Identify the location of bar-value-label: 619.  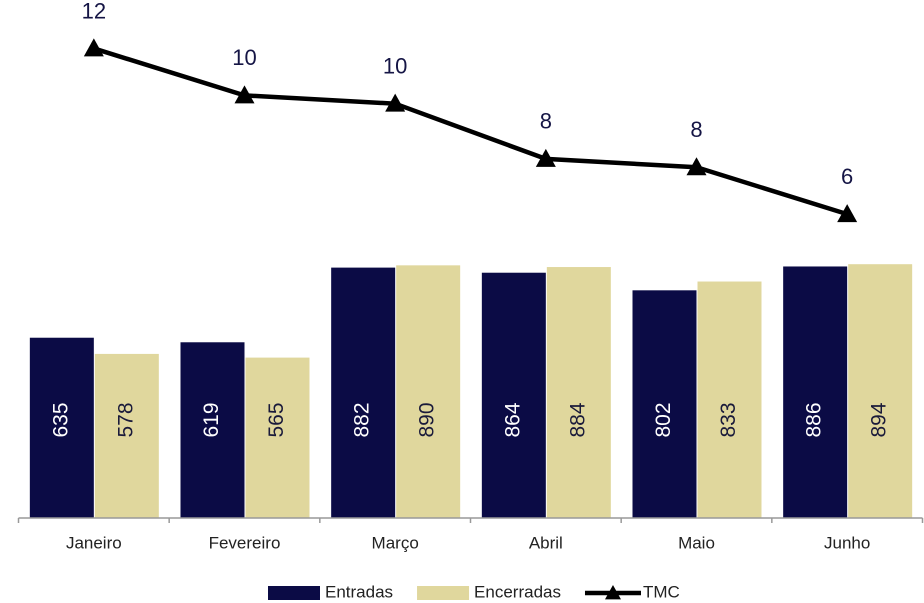
(211, 419).